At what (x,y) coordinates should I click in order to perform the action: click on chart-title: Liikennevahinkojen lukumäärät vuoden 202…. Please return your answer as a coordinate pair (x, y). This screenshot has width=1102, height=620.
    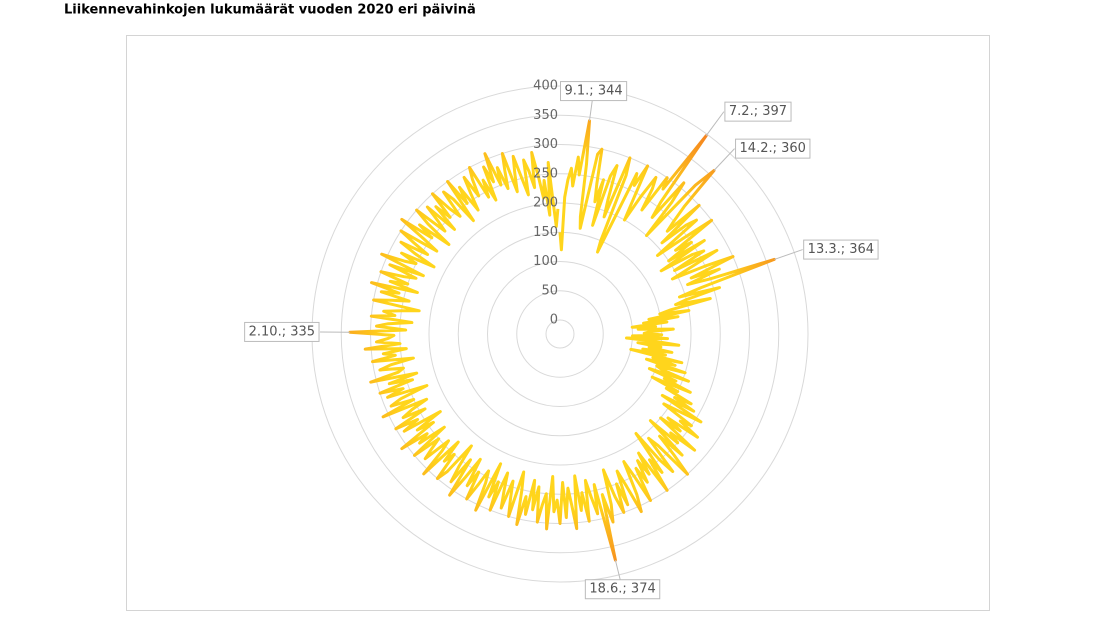
    Looking at the image, I should click on (270, 10).